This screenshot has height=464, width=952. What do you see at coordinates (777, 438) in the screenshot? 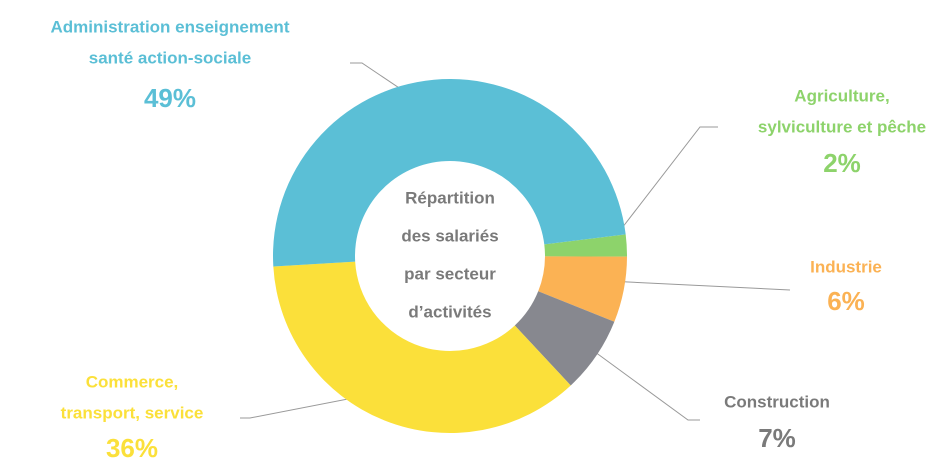
I see `value-label: 7%` at bounding box center [777, 438].